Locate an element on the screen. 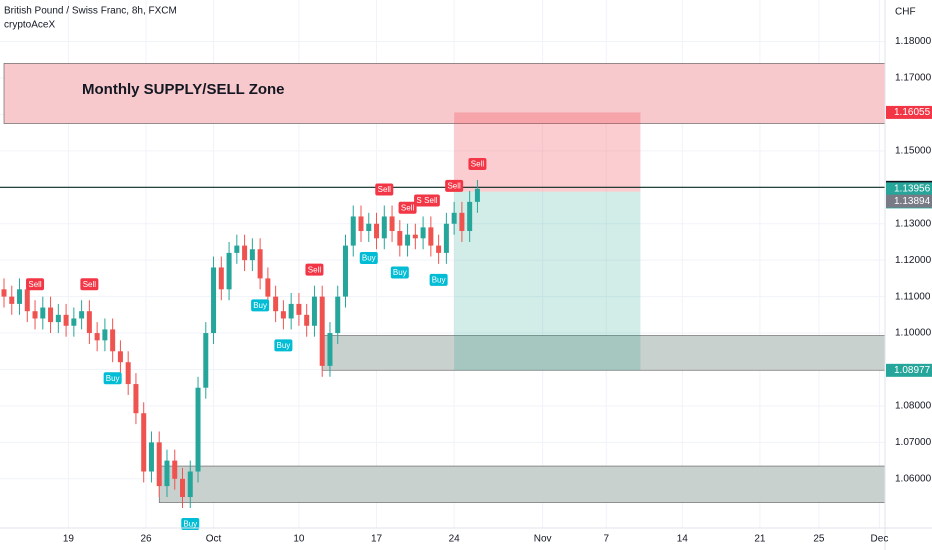 This screenshot has width=932, height=550. chart-title: British Pound / Swiss Franc, 8h, FXCM is located at coordinates (90, 11).